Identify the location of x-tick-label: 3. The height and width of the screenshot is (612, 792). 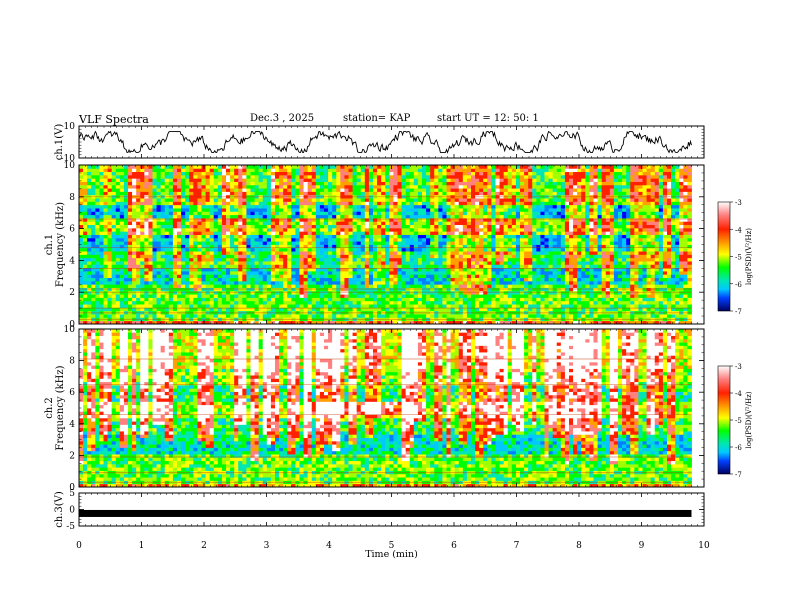
(267, 546).